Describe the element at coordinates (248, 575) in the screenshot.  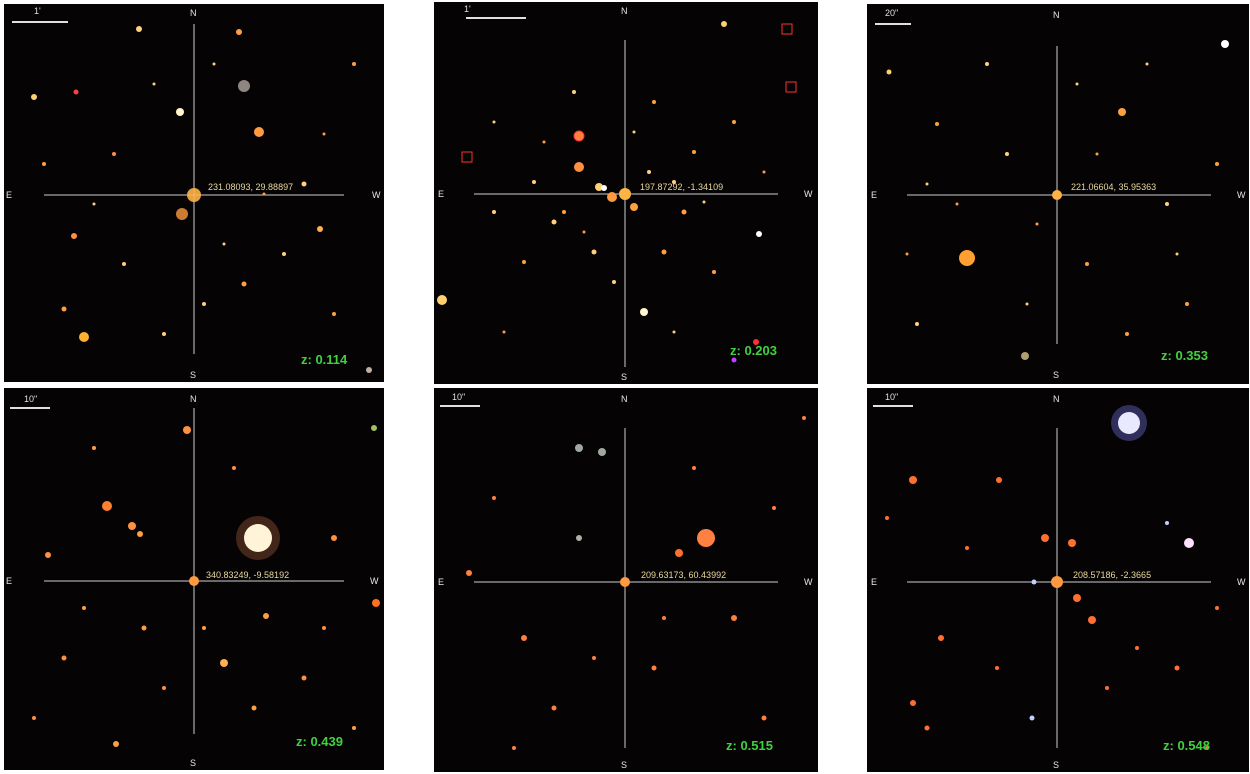
I see `coordinate-label: 340.83249, -9.58192` at that location.